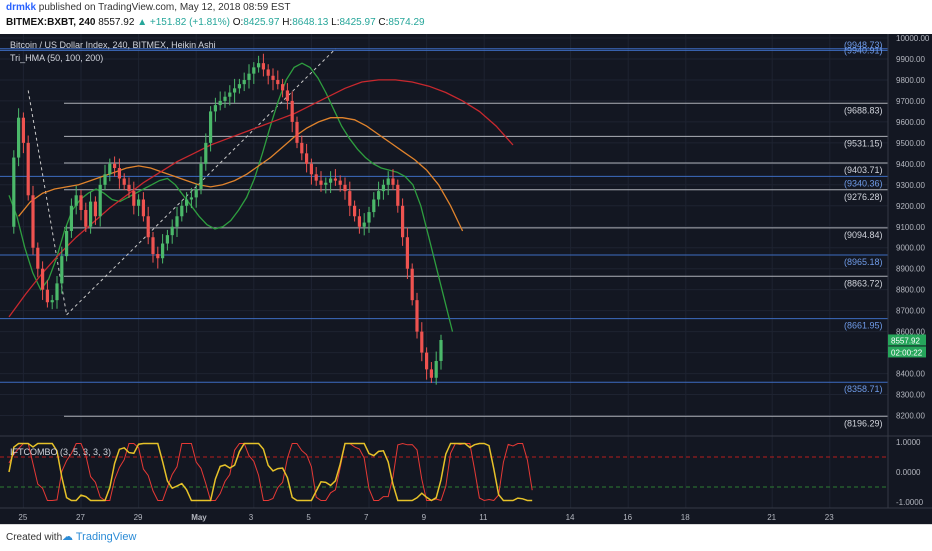 The height and width of the screenshot is (551, 932). What do you see at coordinates (910, 80) in the screenshot?
I see `price-tick-label: 9800.00` at bounding box center [910, 80].